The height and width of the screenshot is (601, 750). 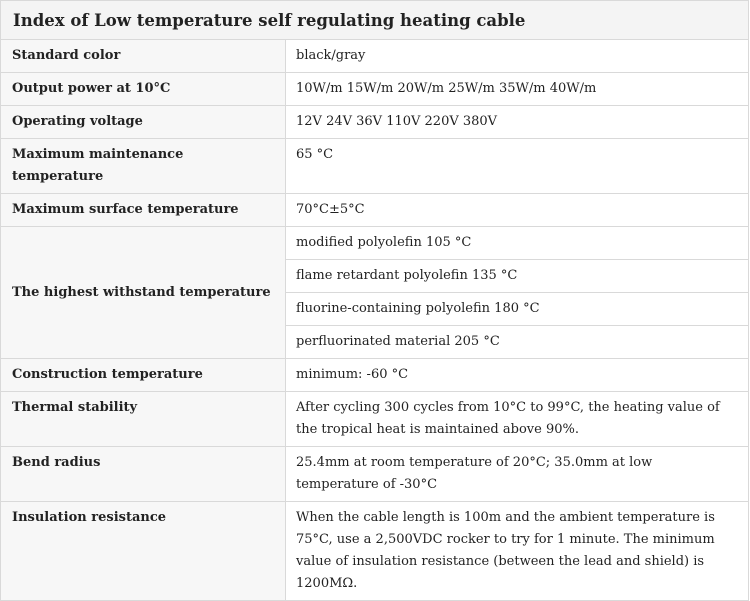 I want to click on table-row: Construction temperature minimum: -60 °C, so click(x=374, y=375).